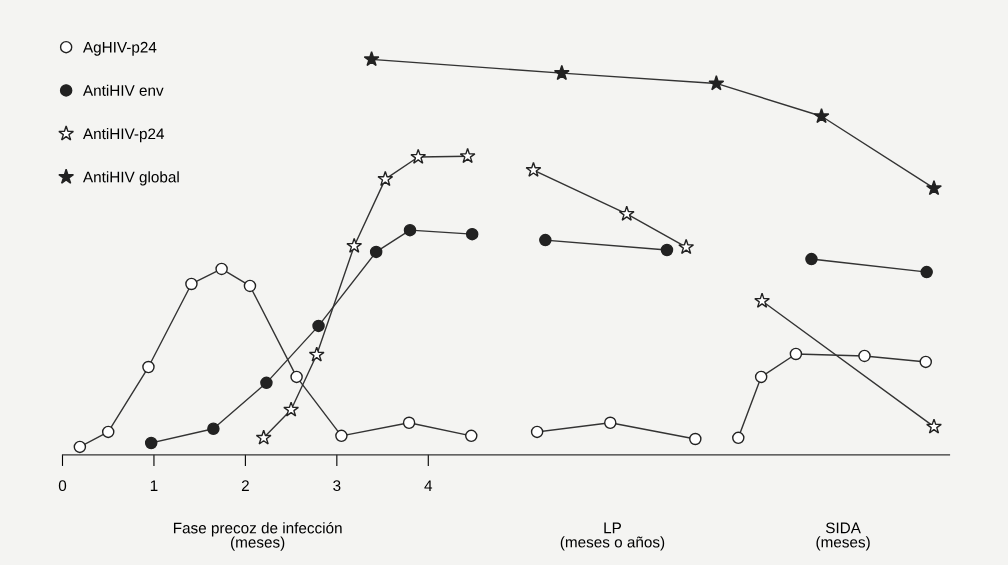  I want to click on x-tick-label: 3, so click(337, 486).